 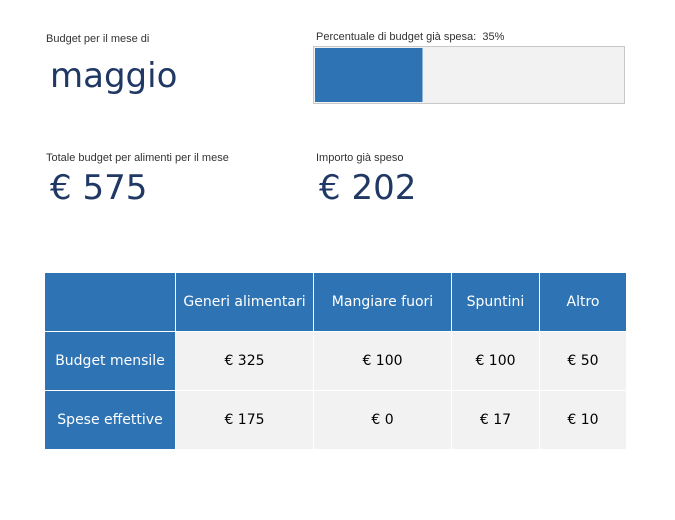 I want to click on total-budget-label: Totale budget per alimenti per il mese, so click(x=137, y=158).